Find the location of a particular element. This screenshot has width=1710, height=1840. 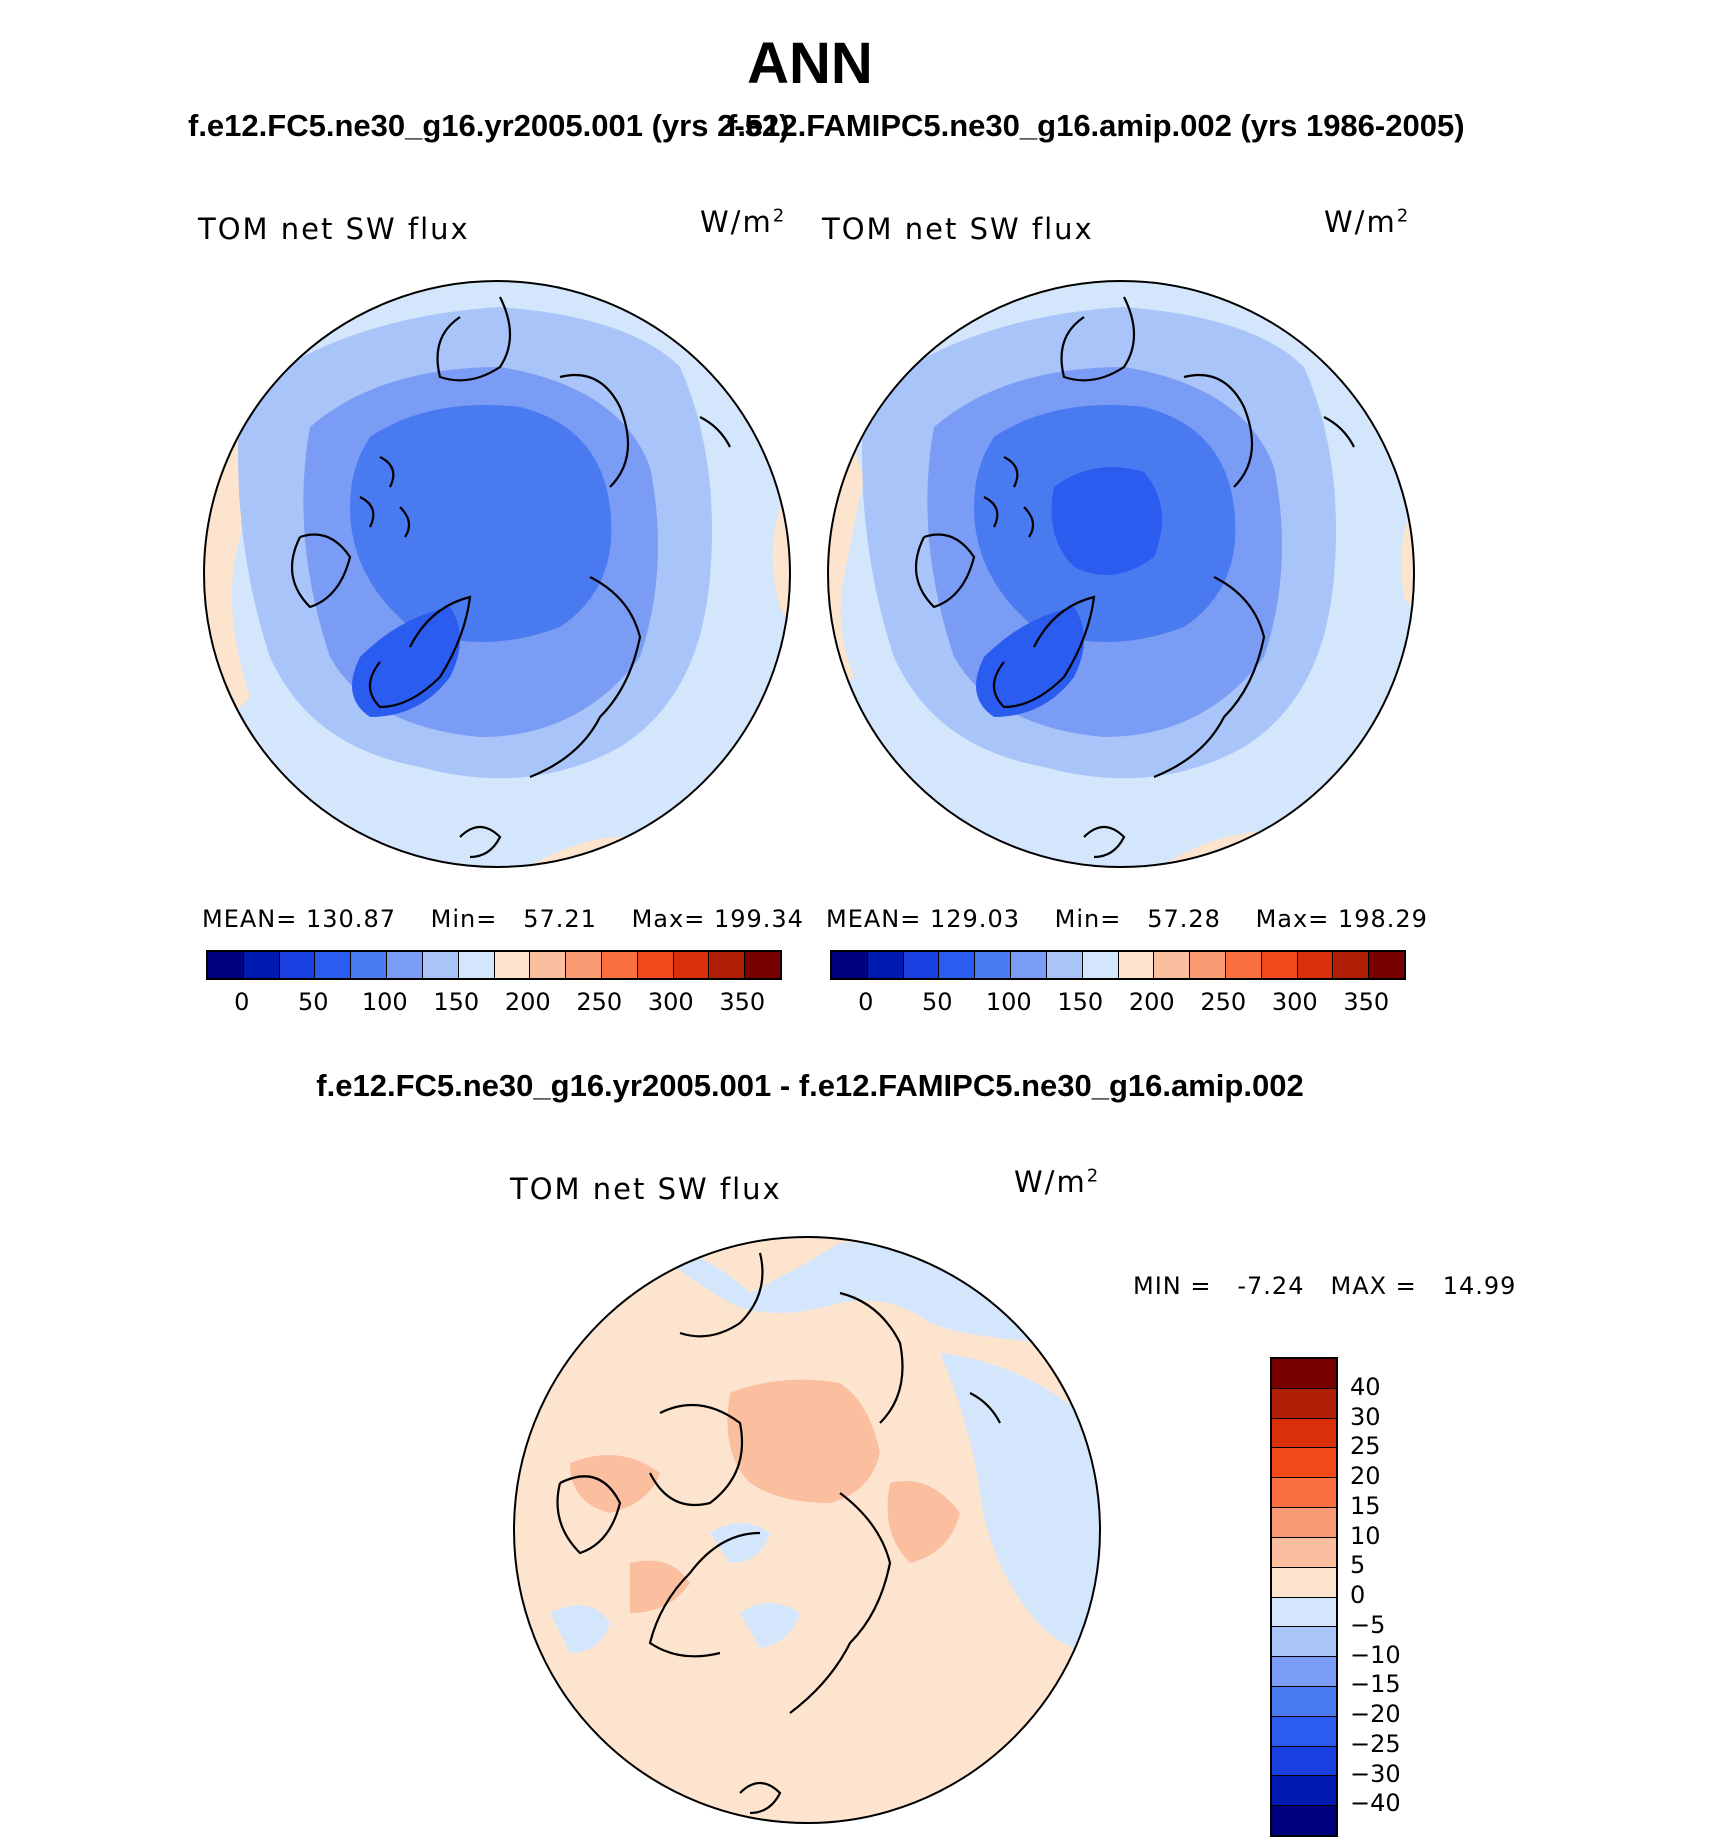

units-label-left: W/m2 is located at coordinates (743, 222).